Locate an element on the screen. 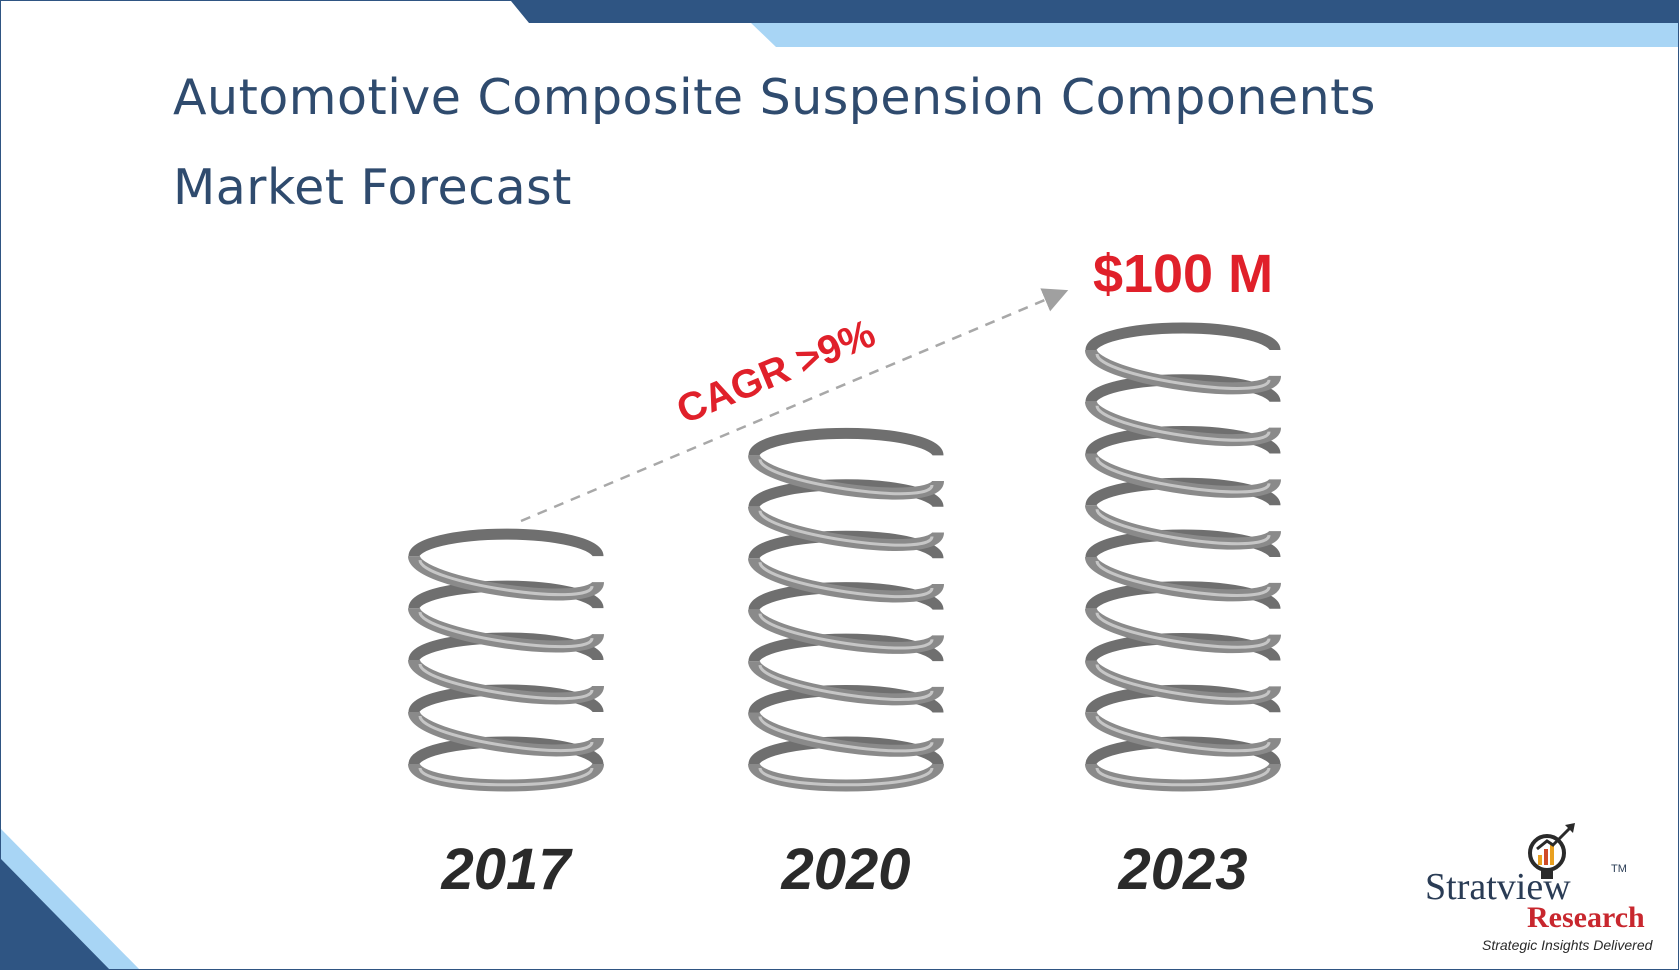  year-label-2020: 2020 is located at coordinates (845, 869).